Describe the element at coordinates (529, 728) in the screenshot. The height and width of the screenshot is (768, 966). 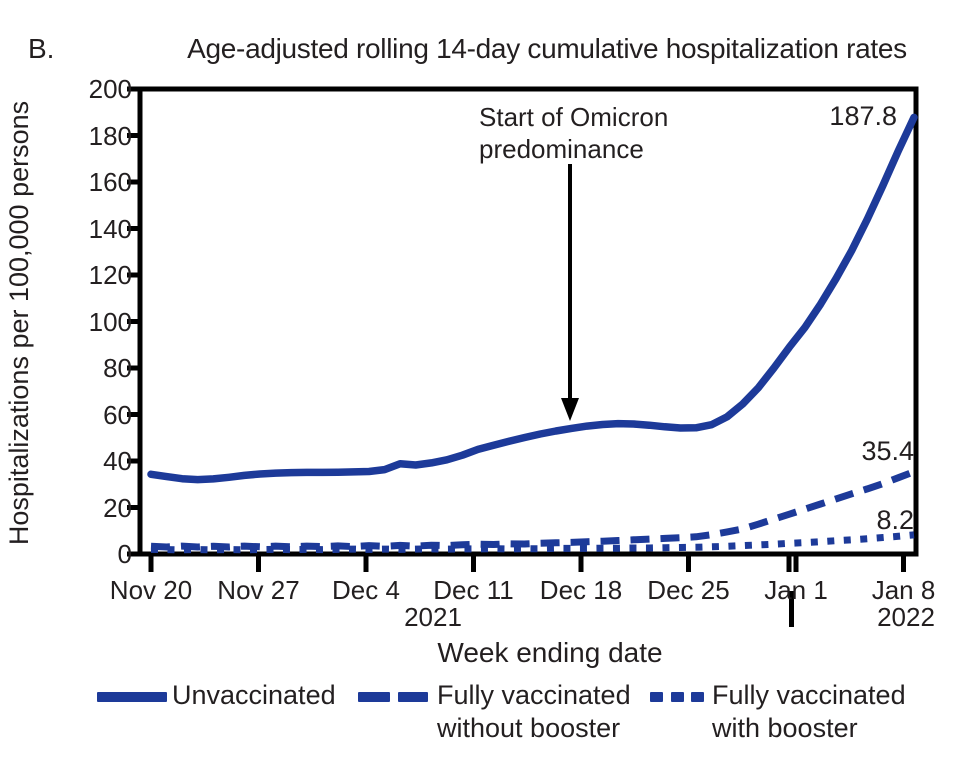
I see `legend-label-without-booster-line2: without booster` at that location.